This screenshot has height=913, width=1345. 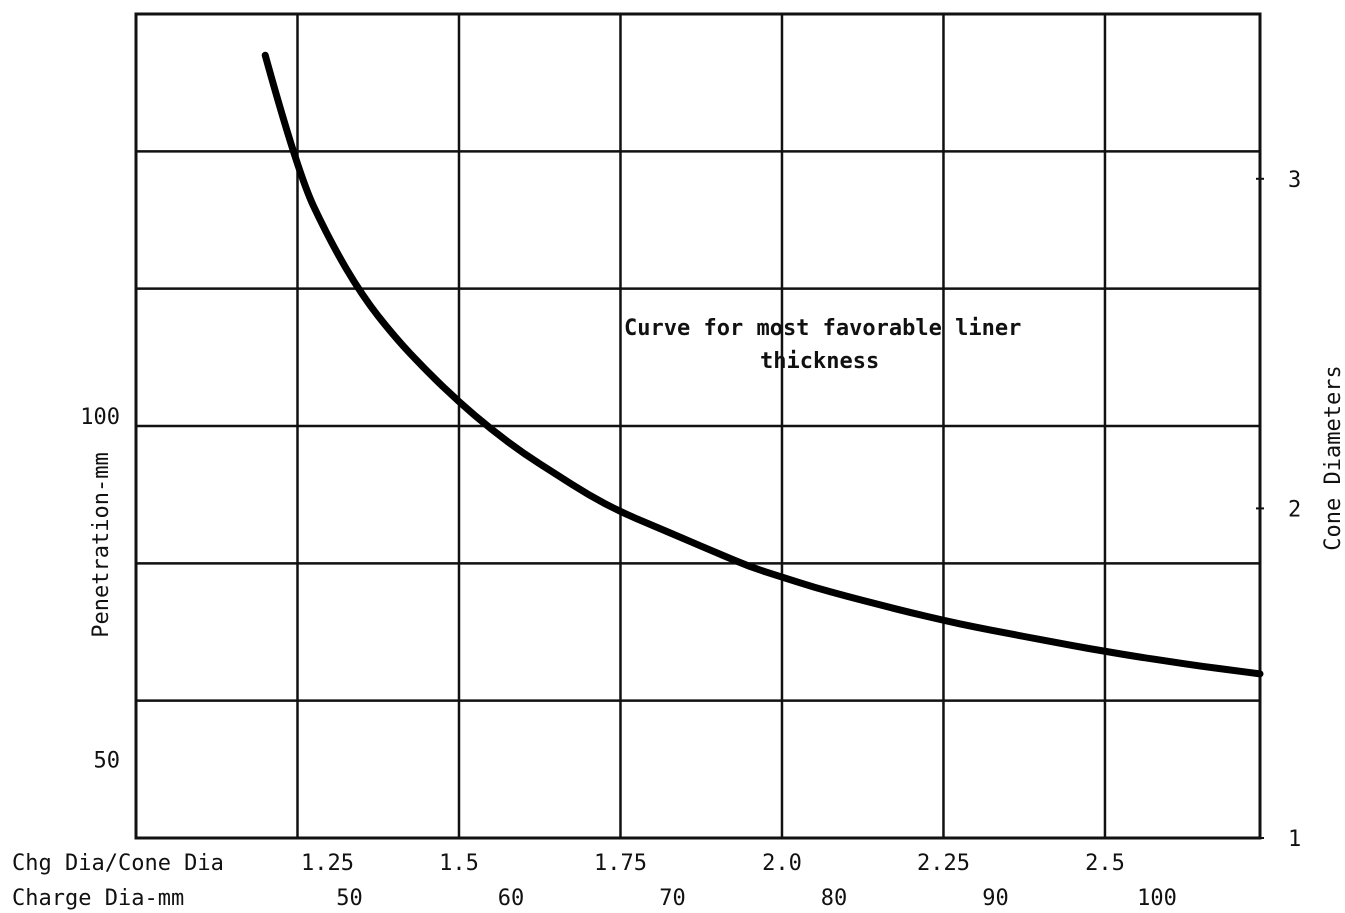 I want to click on y-tick-right-3: 3, so click(x=1294, y=180).